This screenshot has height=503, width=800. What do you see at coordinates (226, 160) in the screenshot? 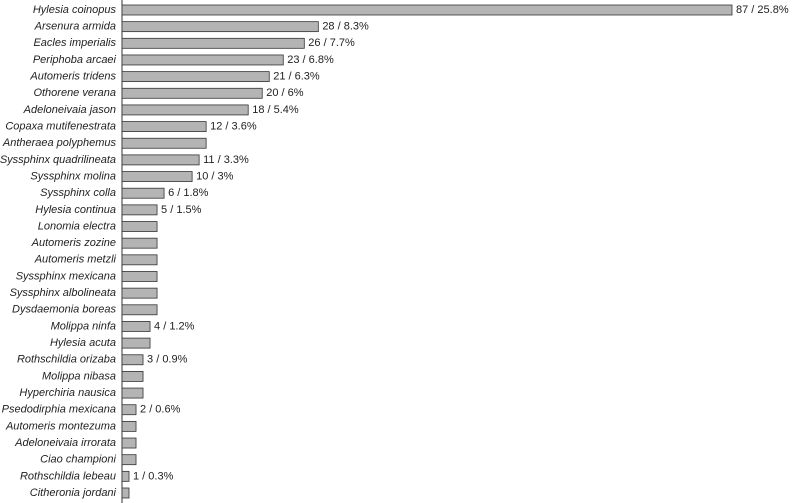
I see `value-label: 11 / 3.3%` at bounding box center [226, 160].